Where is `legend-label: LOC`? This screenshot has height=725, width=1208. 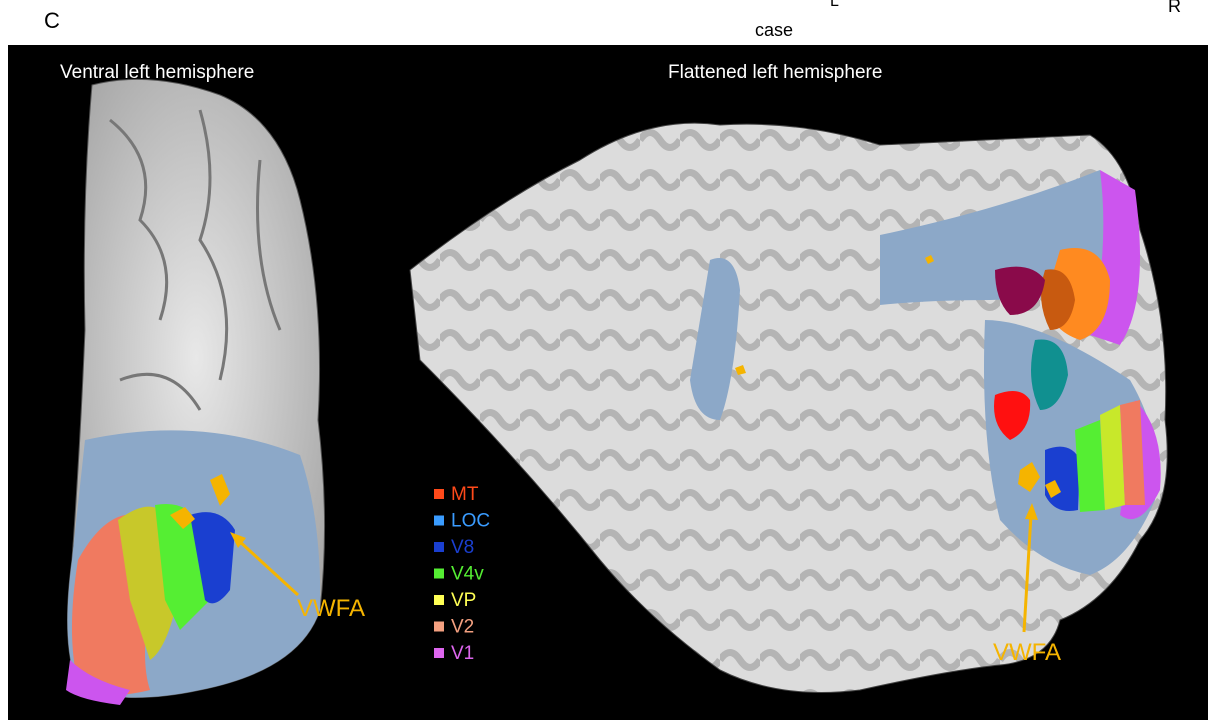 legend-label: LOC is located at coordinates (470, 521).